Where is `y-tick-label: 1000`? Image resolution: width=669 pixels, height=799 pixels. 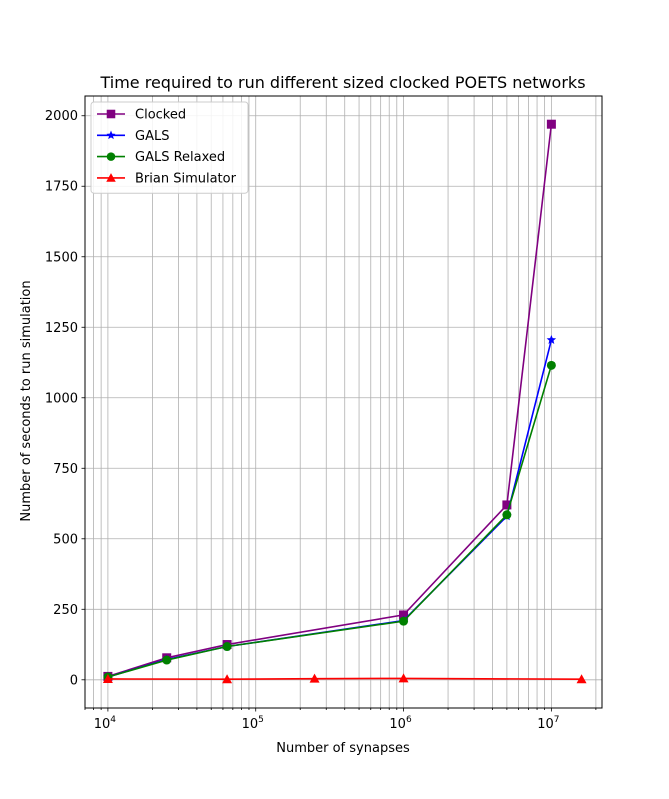
y-tick-label: 1000 is located at coordinates (61, 398).